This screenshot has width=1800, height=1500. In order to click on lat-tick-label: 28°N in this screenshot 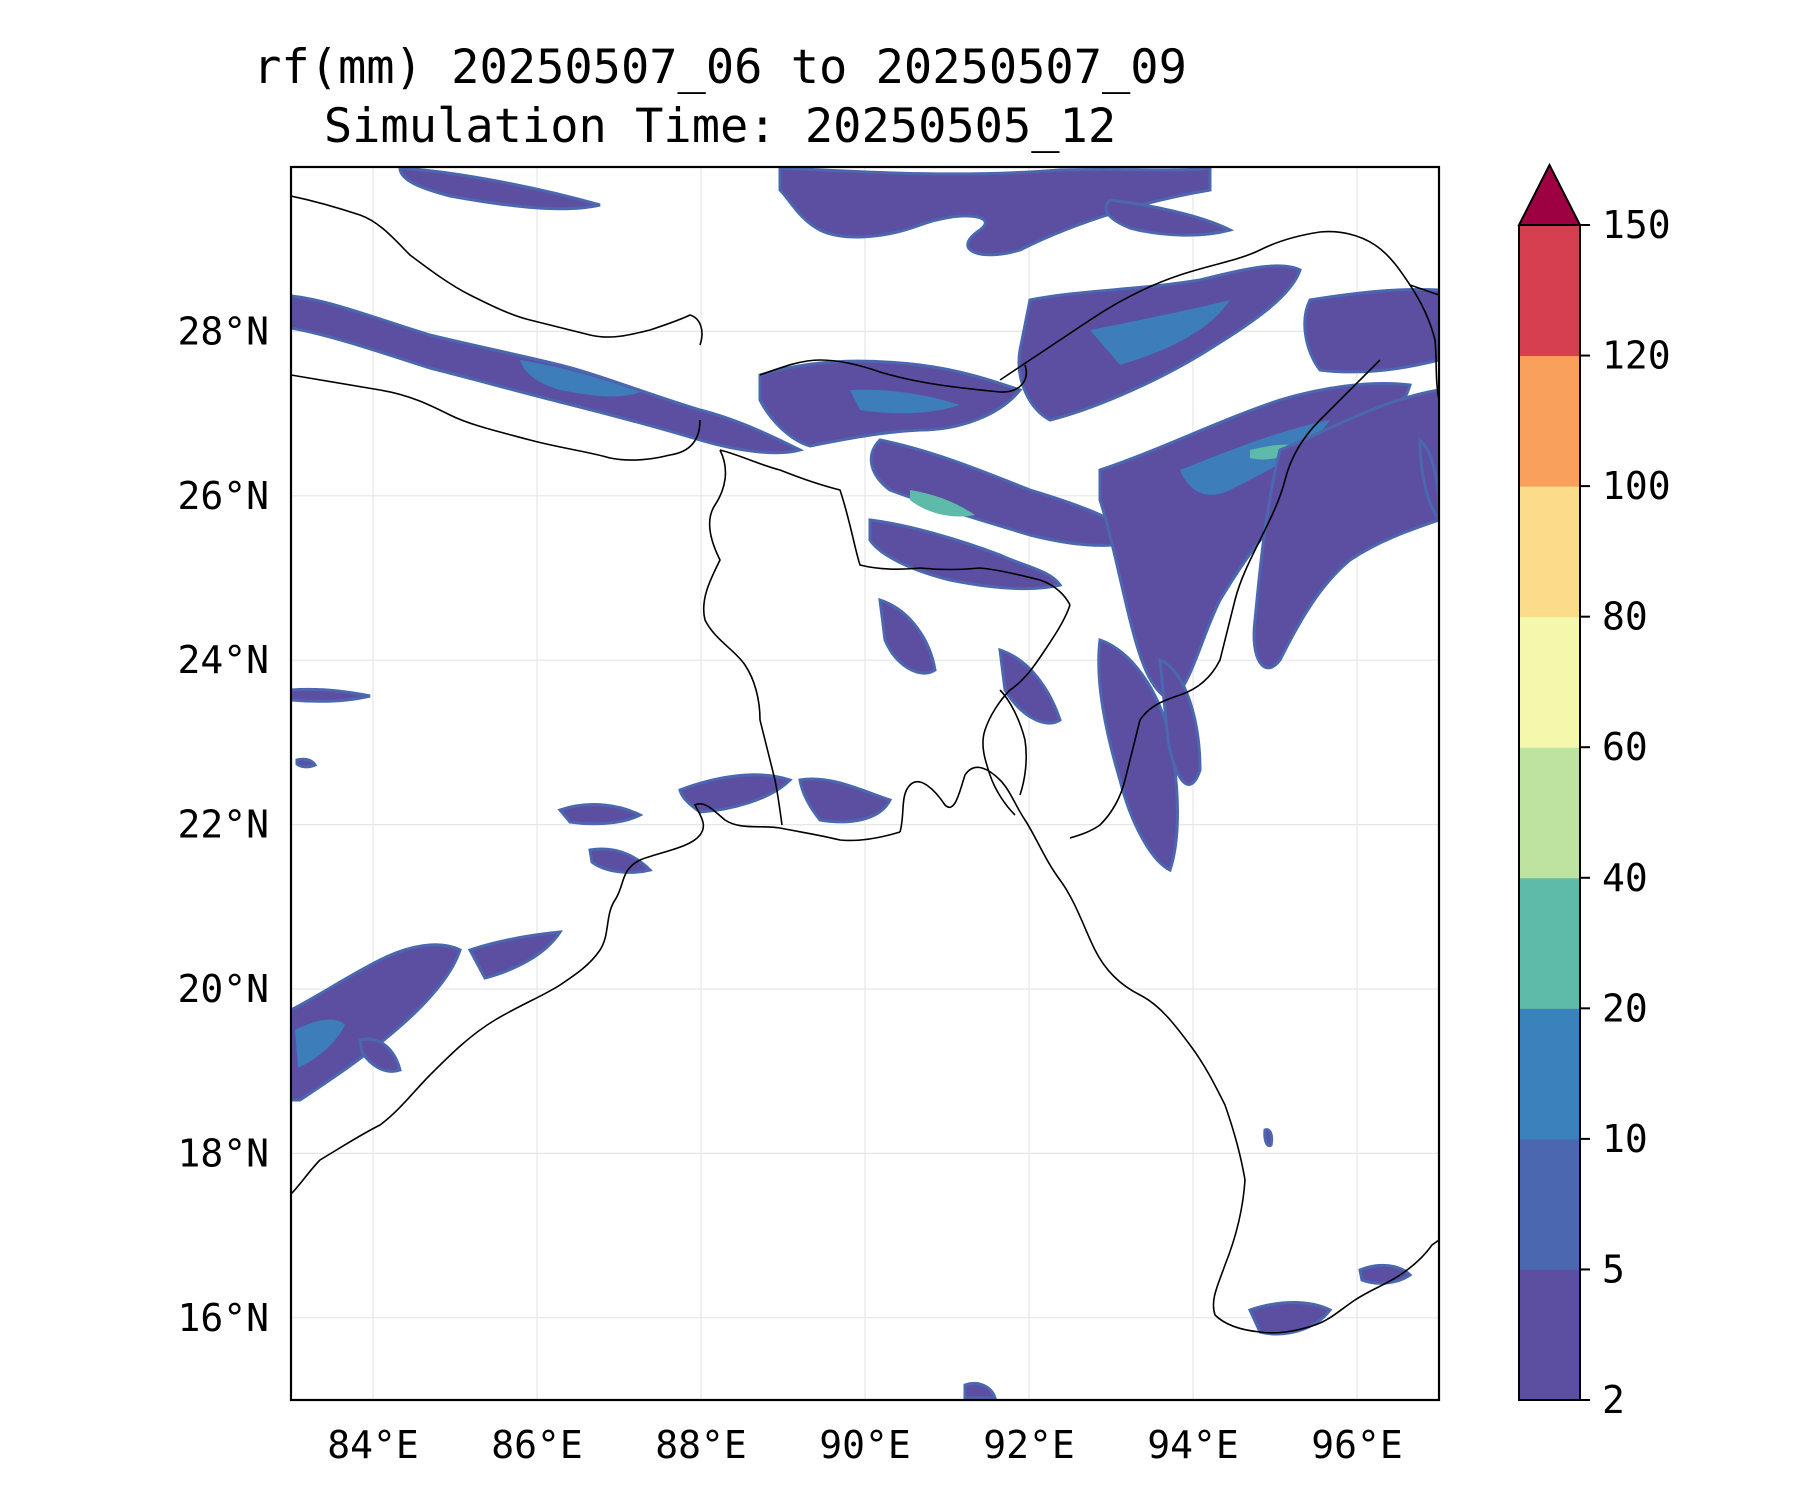, I will do `click(223, 331)`.